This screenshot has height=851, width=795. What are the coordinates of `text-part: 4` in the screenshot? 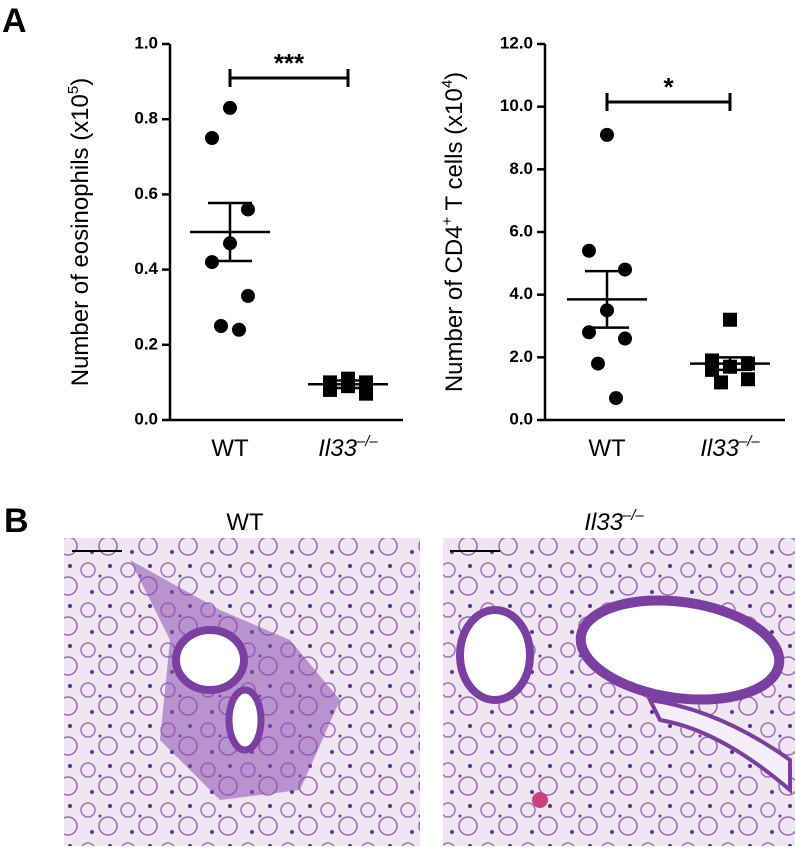 It's located at (447, 84).